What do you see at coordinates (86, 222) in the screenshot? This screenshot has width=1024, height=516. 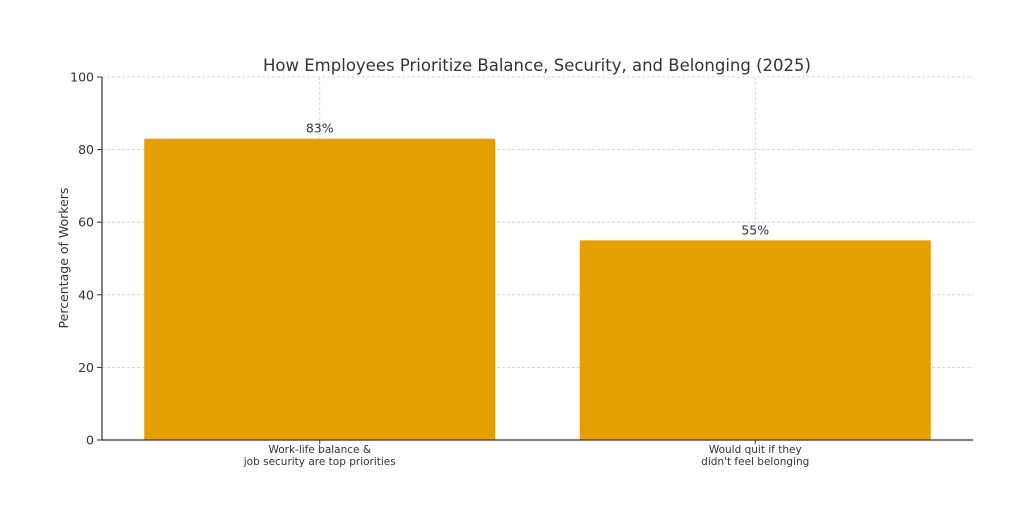 I see `y-tick-label: 60` at bounding box center [86, 222].